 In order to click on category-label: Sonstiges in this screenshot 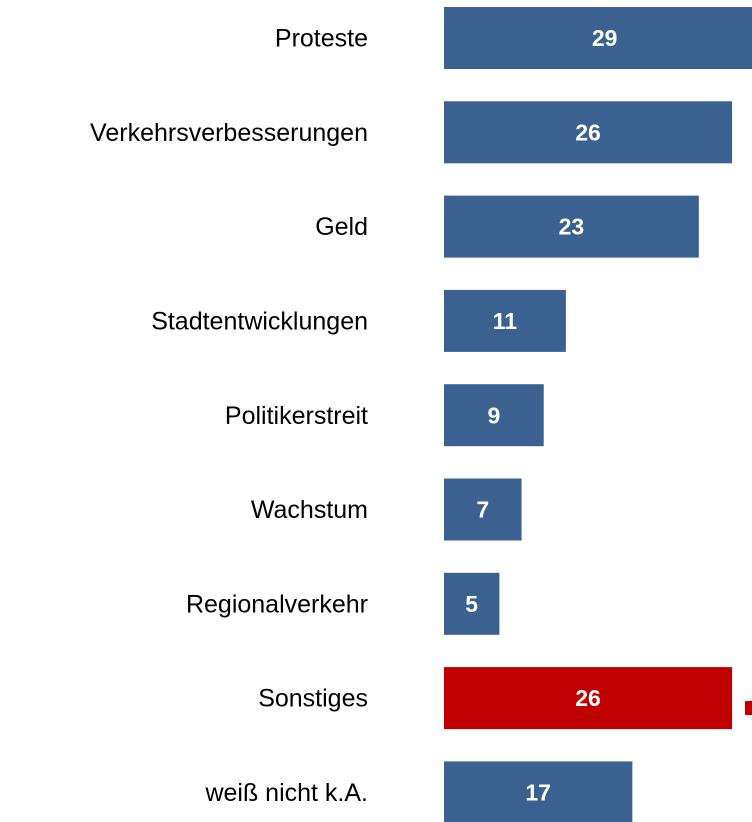, I will do `click(313, 699)`.